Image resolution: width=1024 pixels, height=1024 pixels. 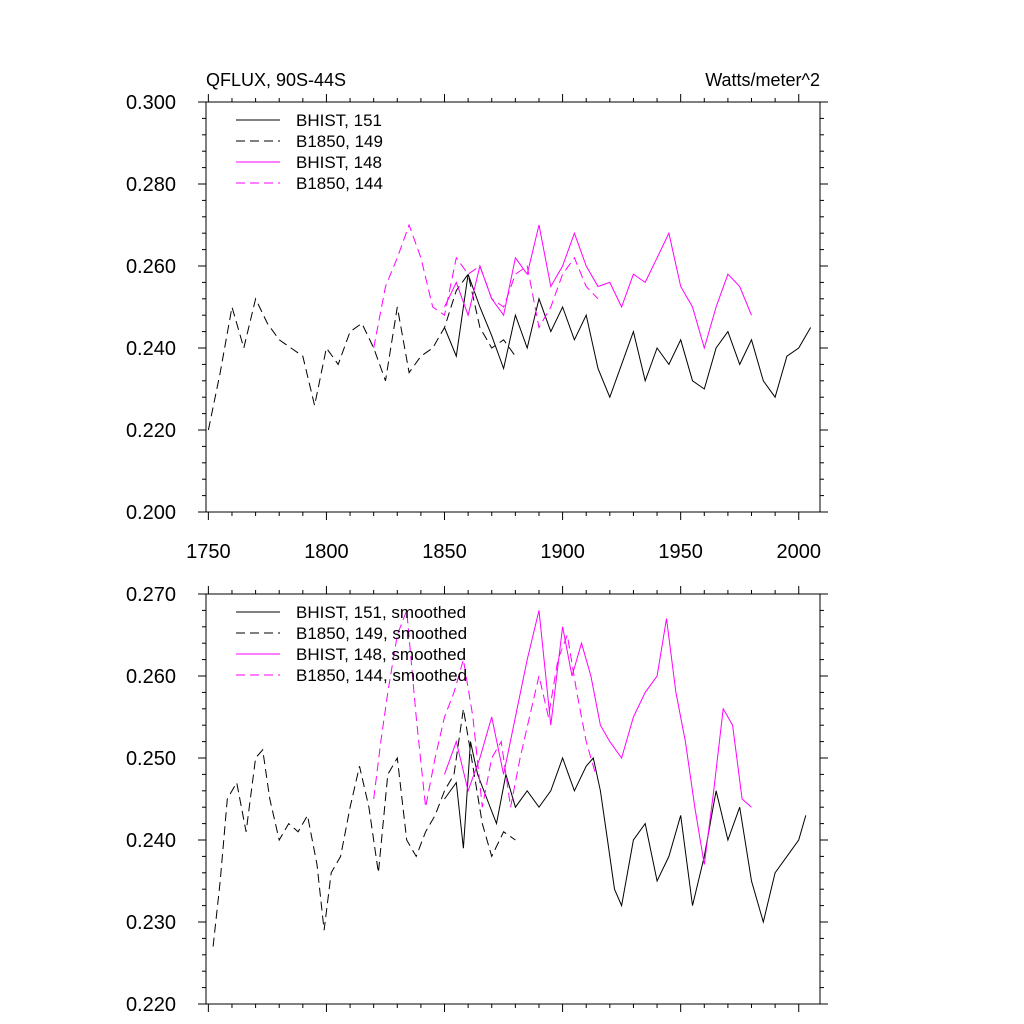 What do you see at coordinates (339, 183) in the screenshot?
I see `legend-label: B1850, 144` at bounding box center [339, 183].